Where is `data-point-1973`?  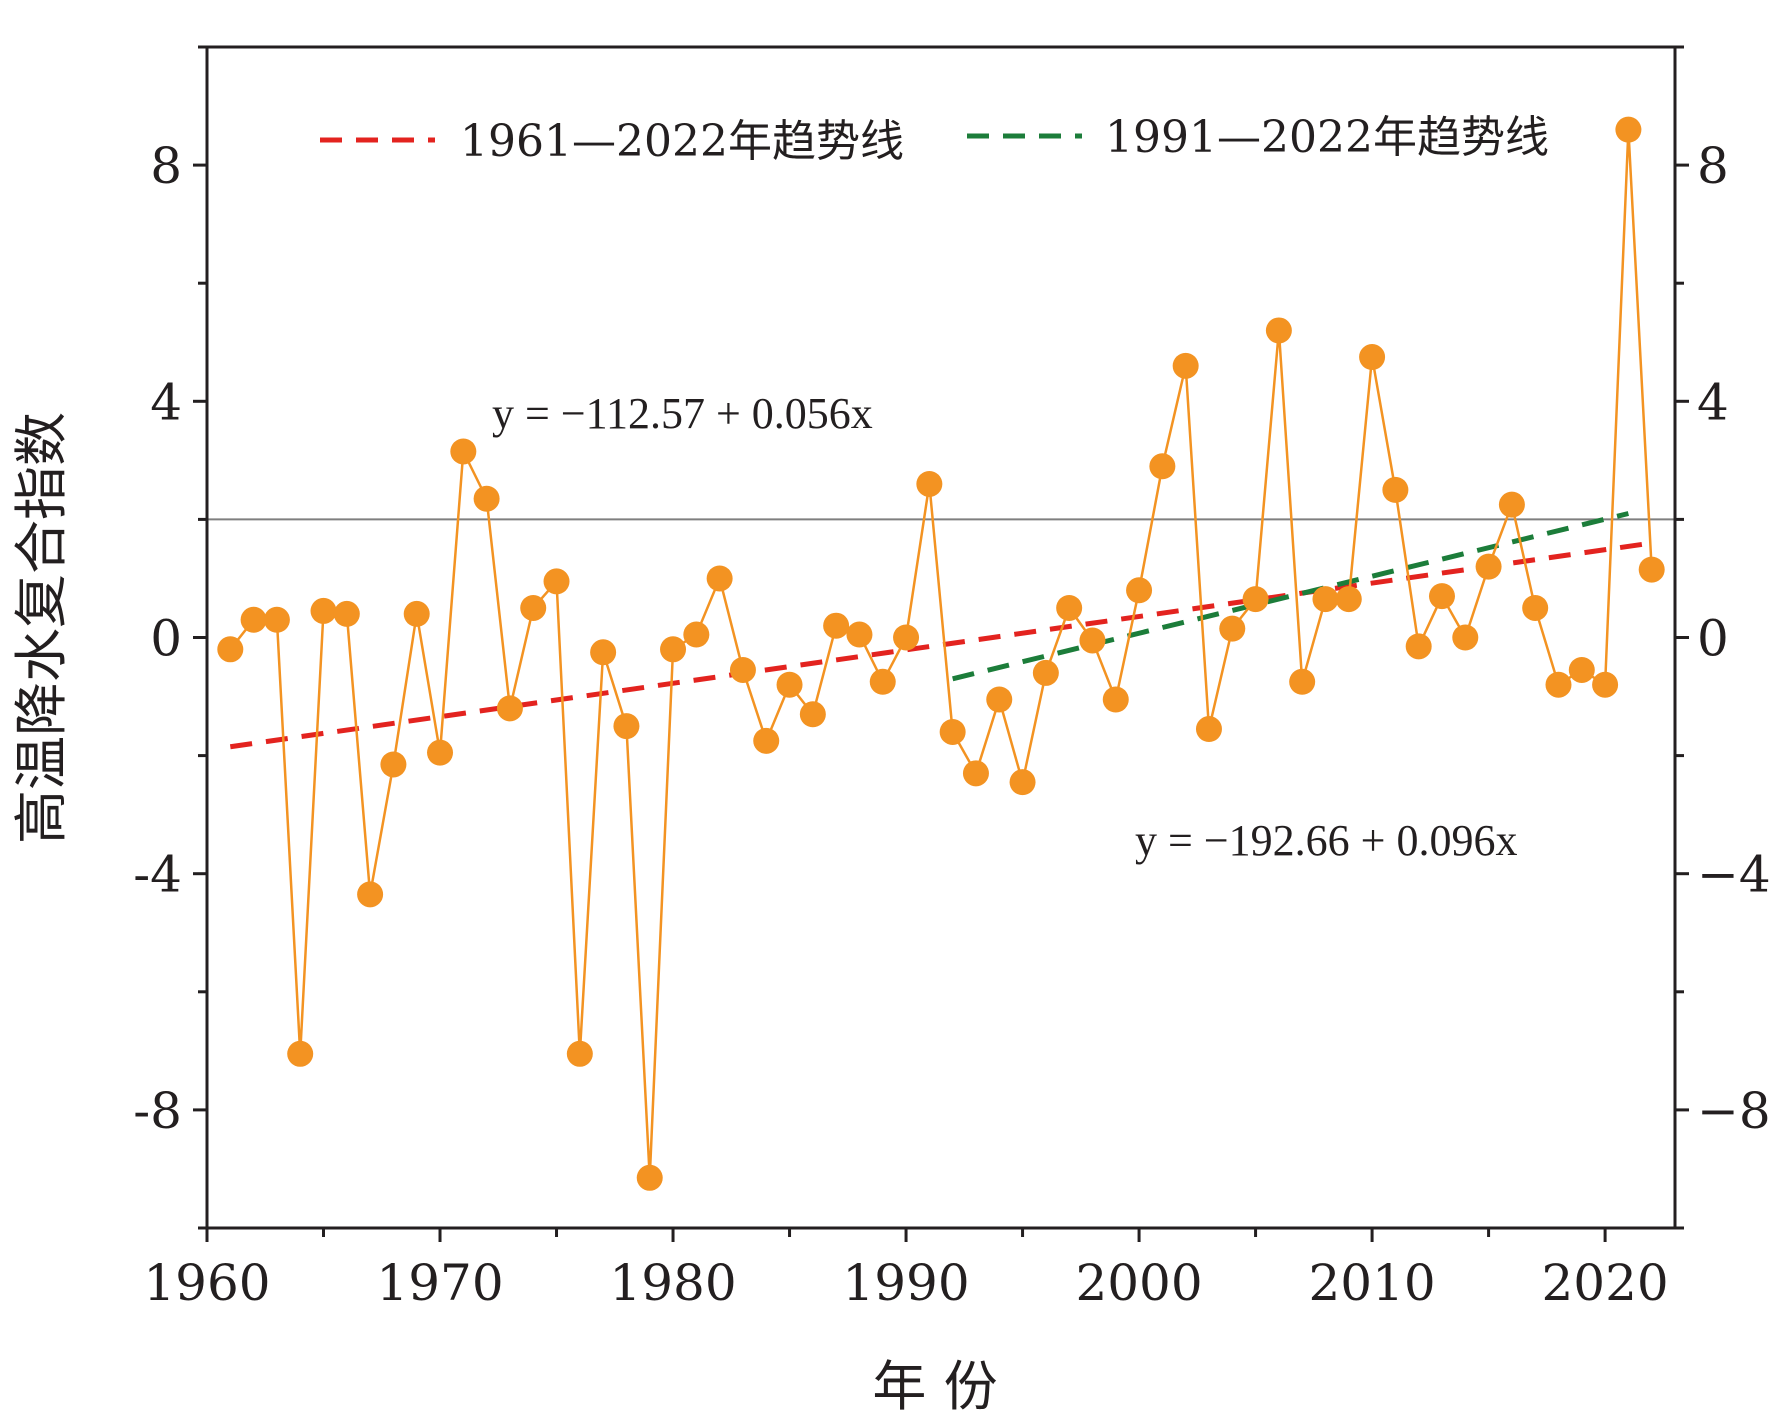 data-point-1973 is located at coordinates (509, 708).